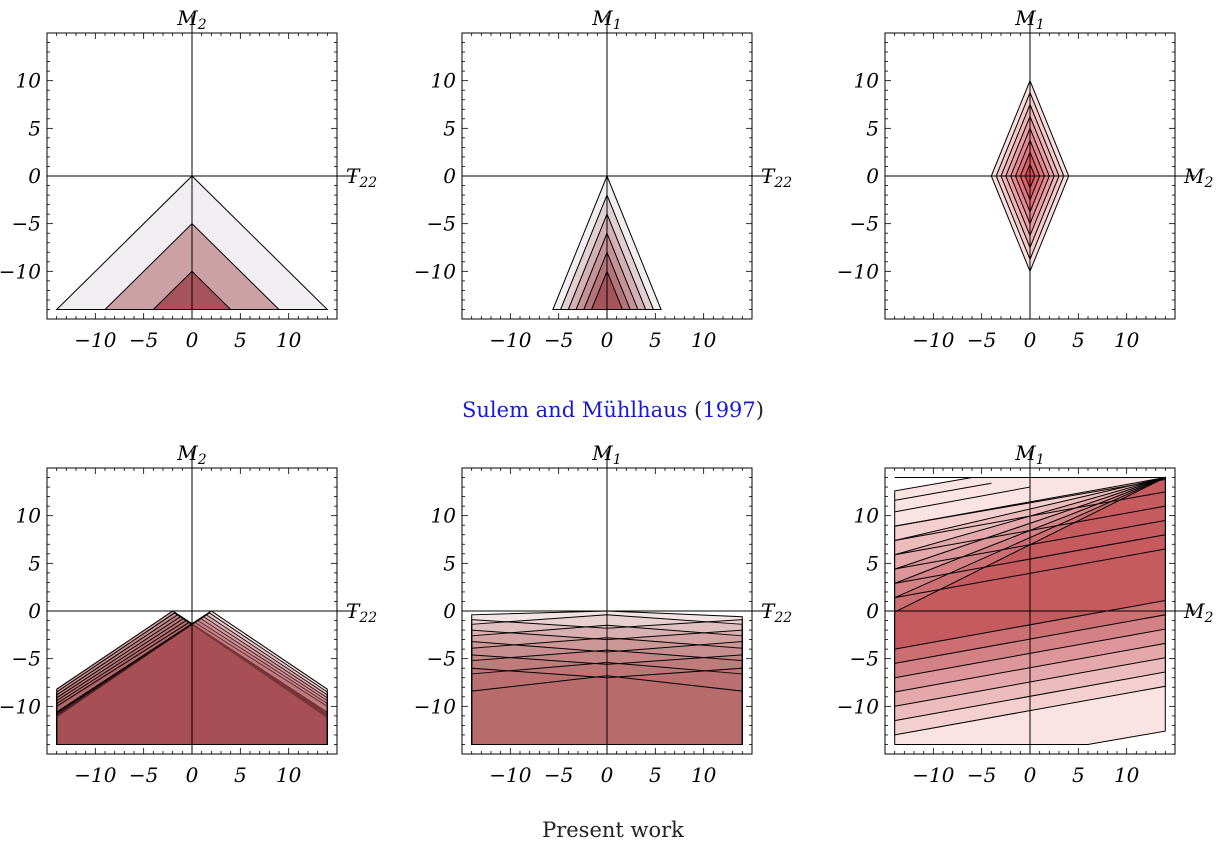 Image resolution: width=1226 pixels, height=866 pixels. Describe the element at coordinates (34, 128) in the screenshot. I see `ytick-label-top-left-3: 5` at that location.